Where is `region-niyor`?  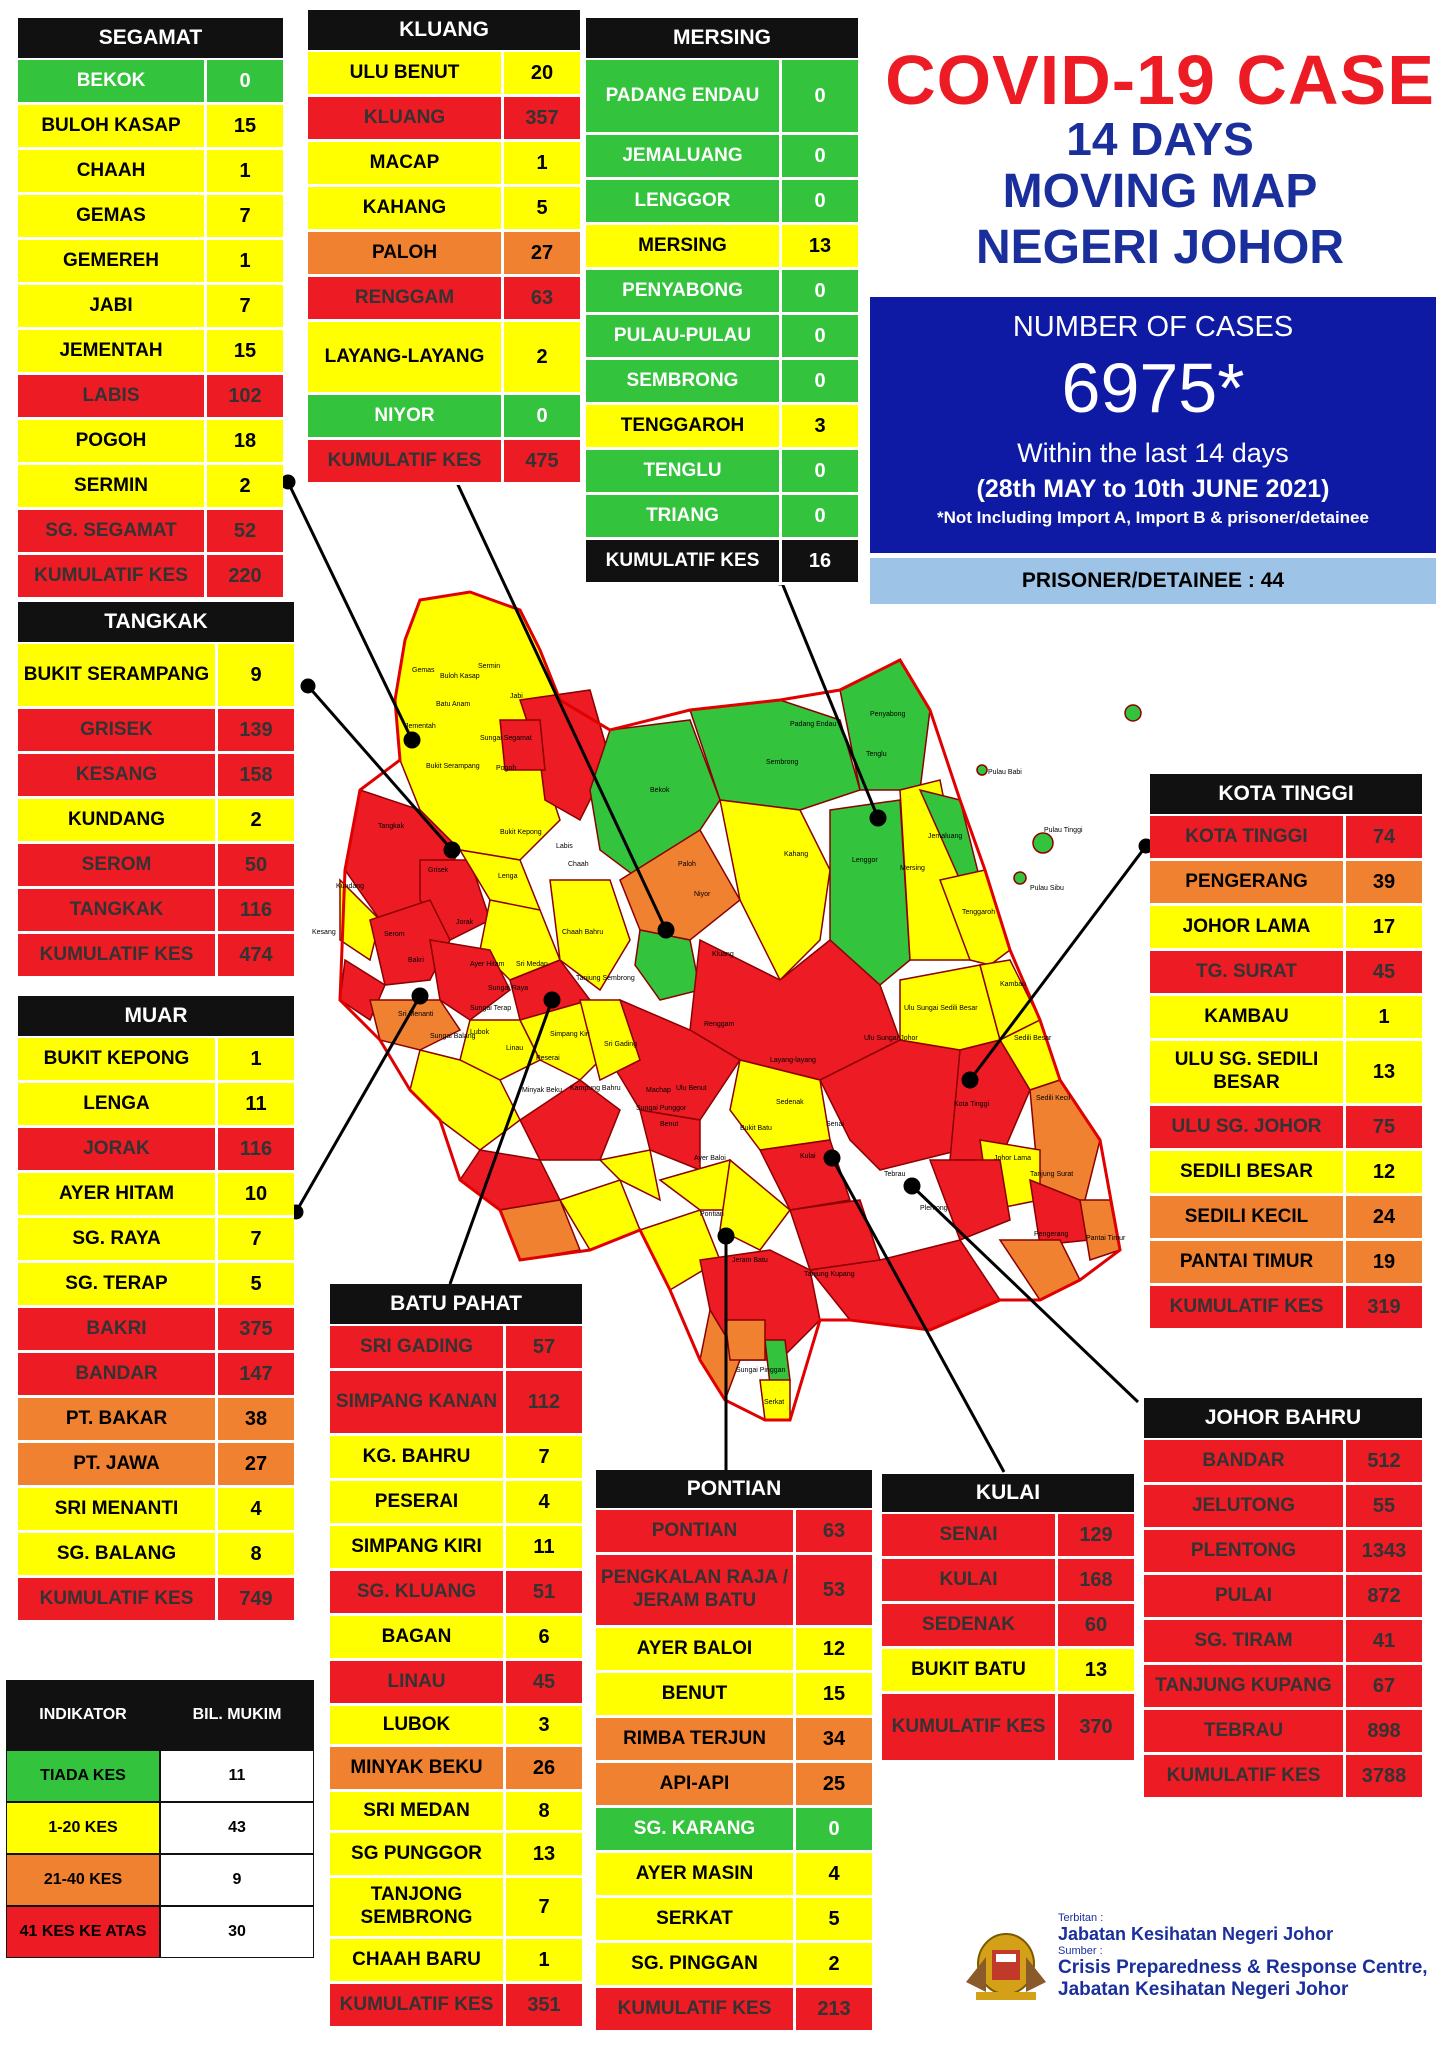 region-niyor is located at coordinates (667, 965).